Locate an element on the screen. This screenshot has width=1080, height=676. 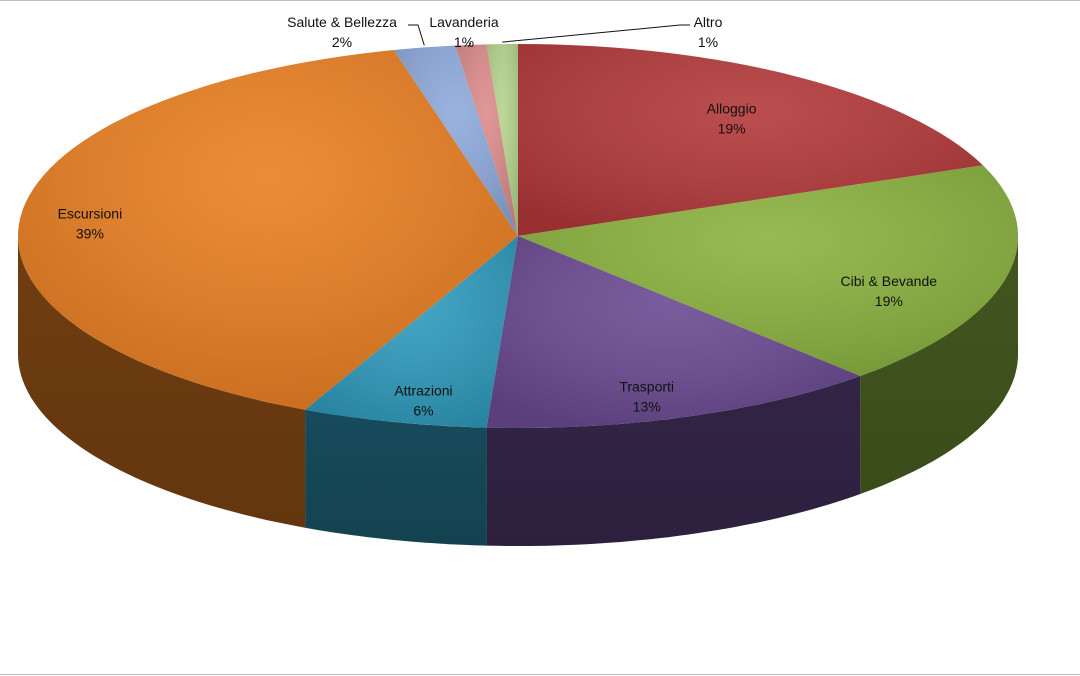
leader-lines is located at coordinates (549, 36).